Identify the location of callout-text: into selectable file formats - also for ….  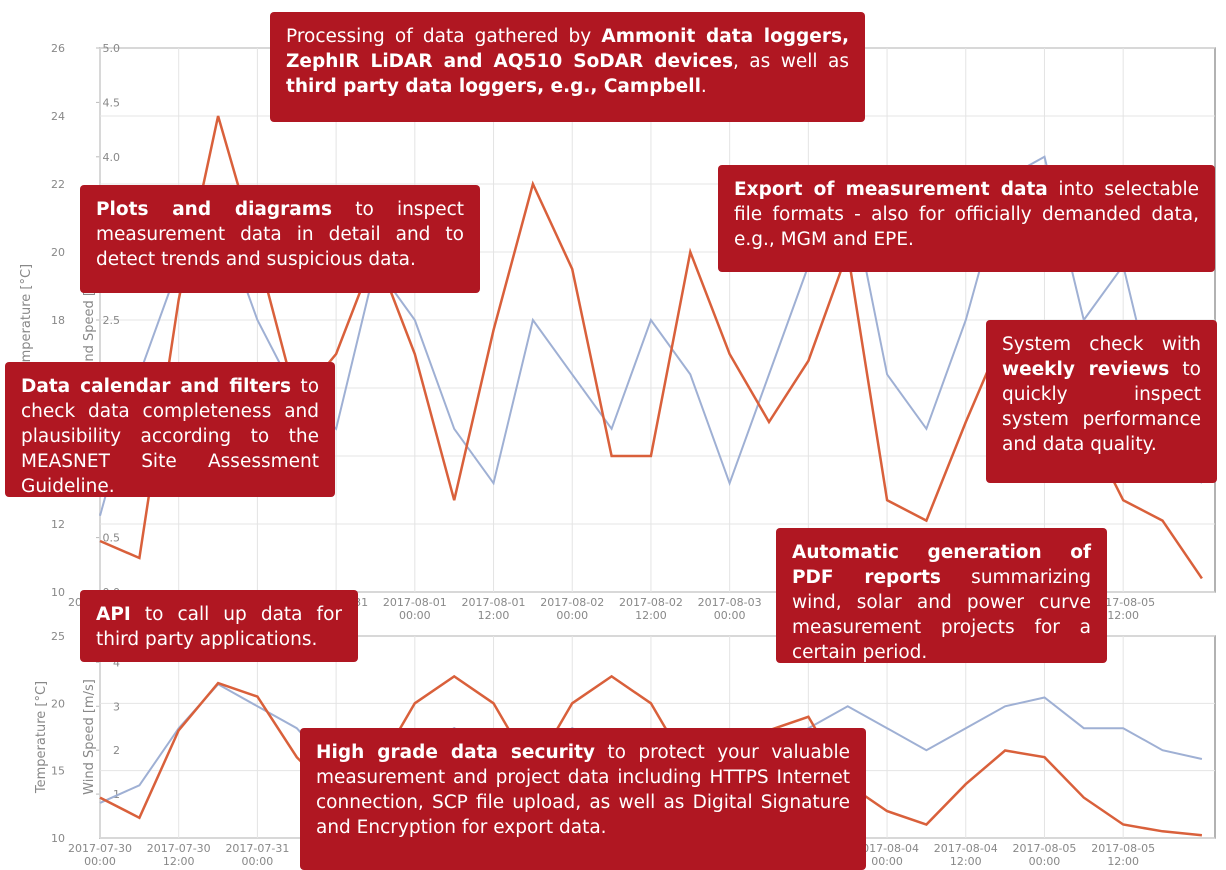
(966, 214).